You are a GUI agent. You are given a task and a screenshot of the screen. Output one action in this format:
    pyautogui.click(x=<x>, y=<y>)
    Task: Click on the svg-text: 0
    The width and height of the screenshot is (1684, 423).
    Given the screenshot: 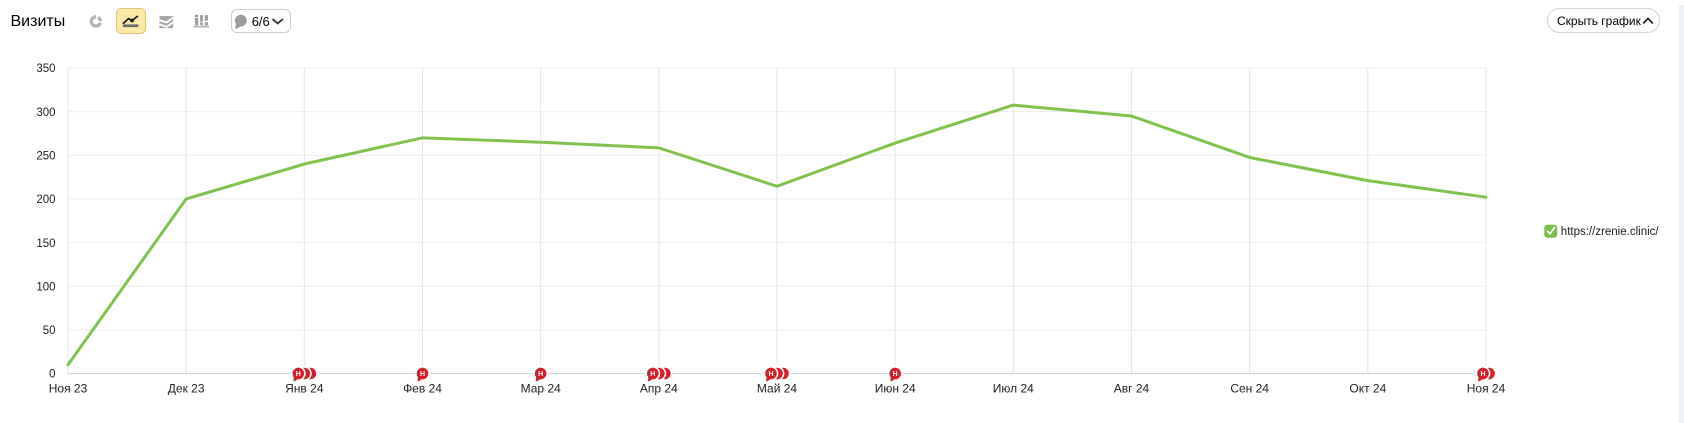 What is the action you would take?
    pyautogui.click(x=52, y=375)
    